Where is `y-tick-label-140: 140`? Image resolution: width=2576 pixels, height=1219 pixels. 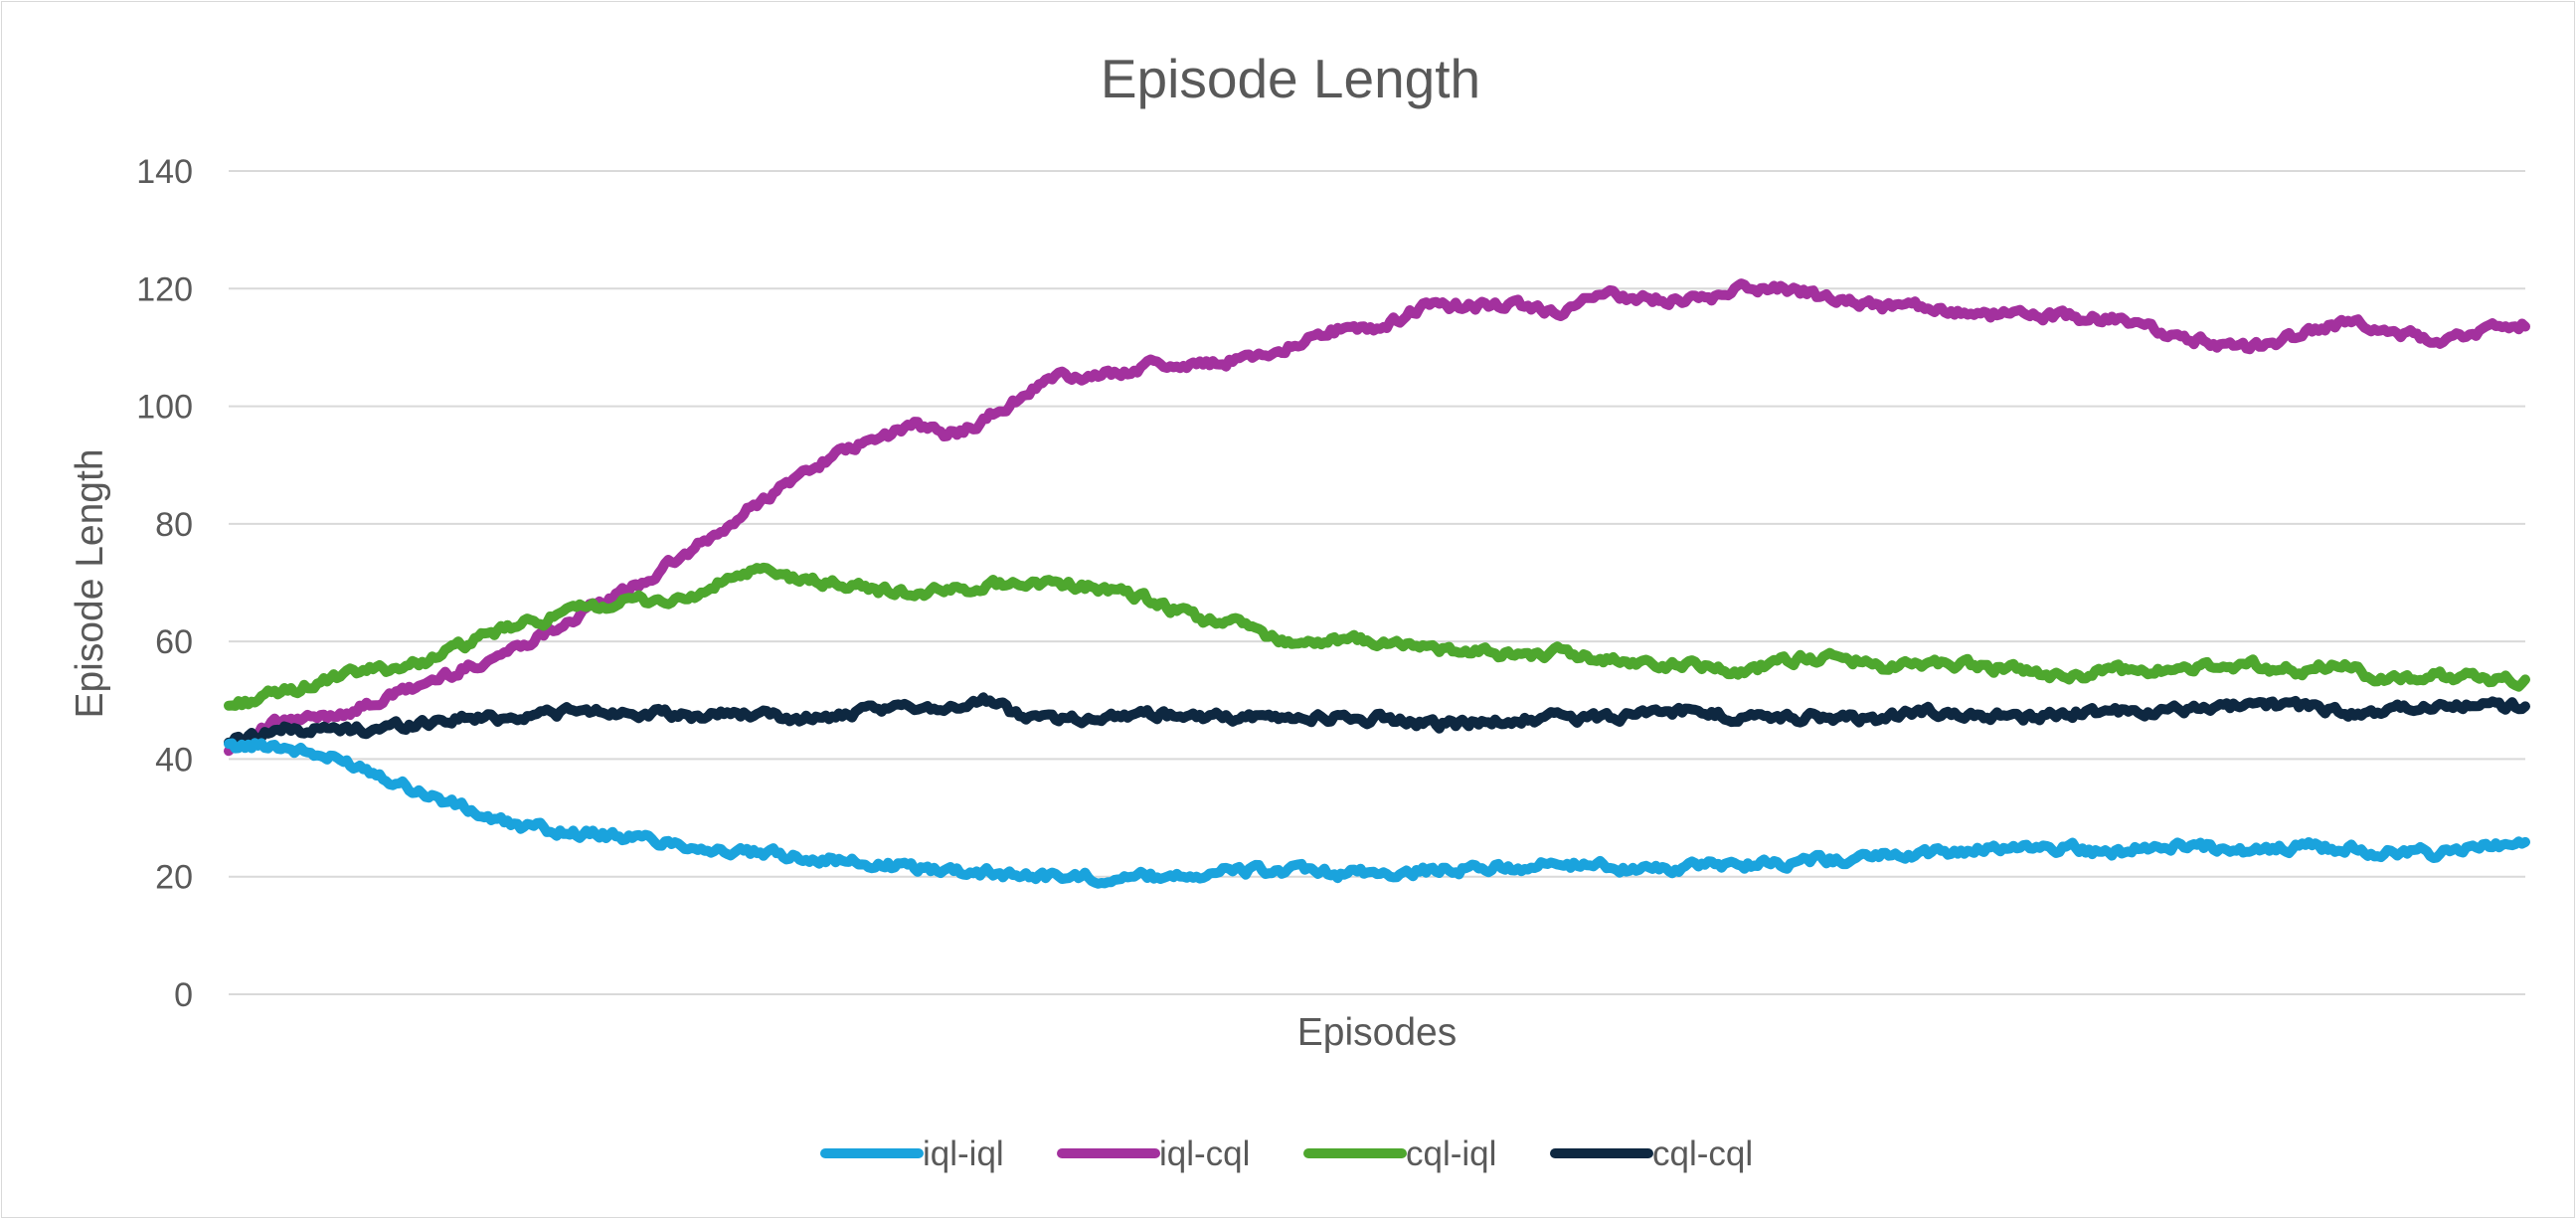
y-tick-label-140: 140 is located at coordinates (164, 172).